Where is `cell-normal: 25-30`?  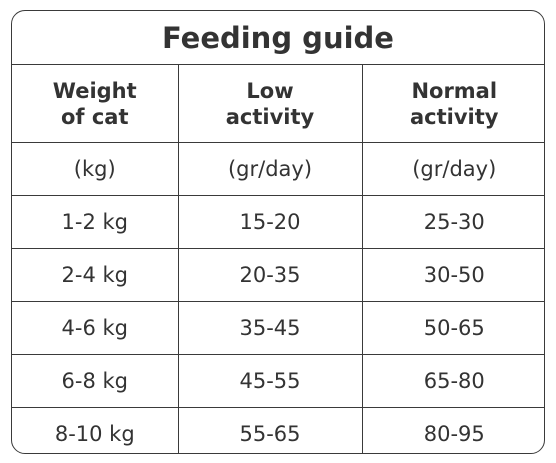 cell-normal: 25-30 is located at coordinates (453, 222).